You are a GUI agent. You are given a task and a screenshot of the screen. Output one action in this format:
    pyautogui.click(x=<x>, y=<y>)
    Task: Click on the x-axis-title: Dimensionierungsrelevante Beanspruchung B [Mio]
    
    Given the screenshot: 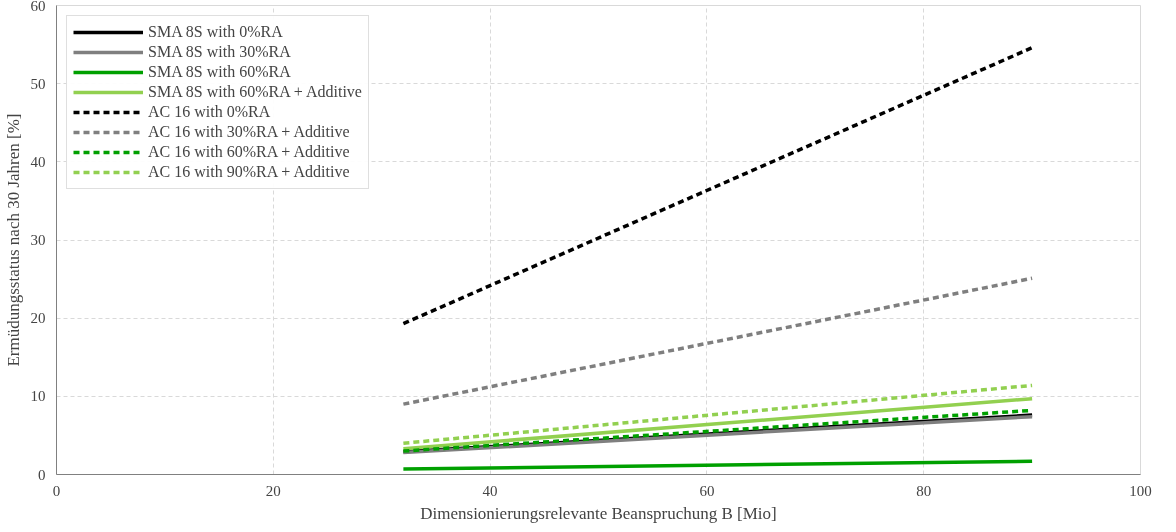 What is the action you would take?
    pyautogui.click(x=598, y=513)
    